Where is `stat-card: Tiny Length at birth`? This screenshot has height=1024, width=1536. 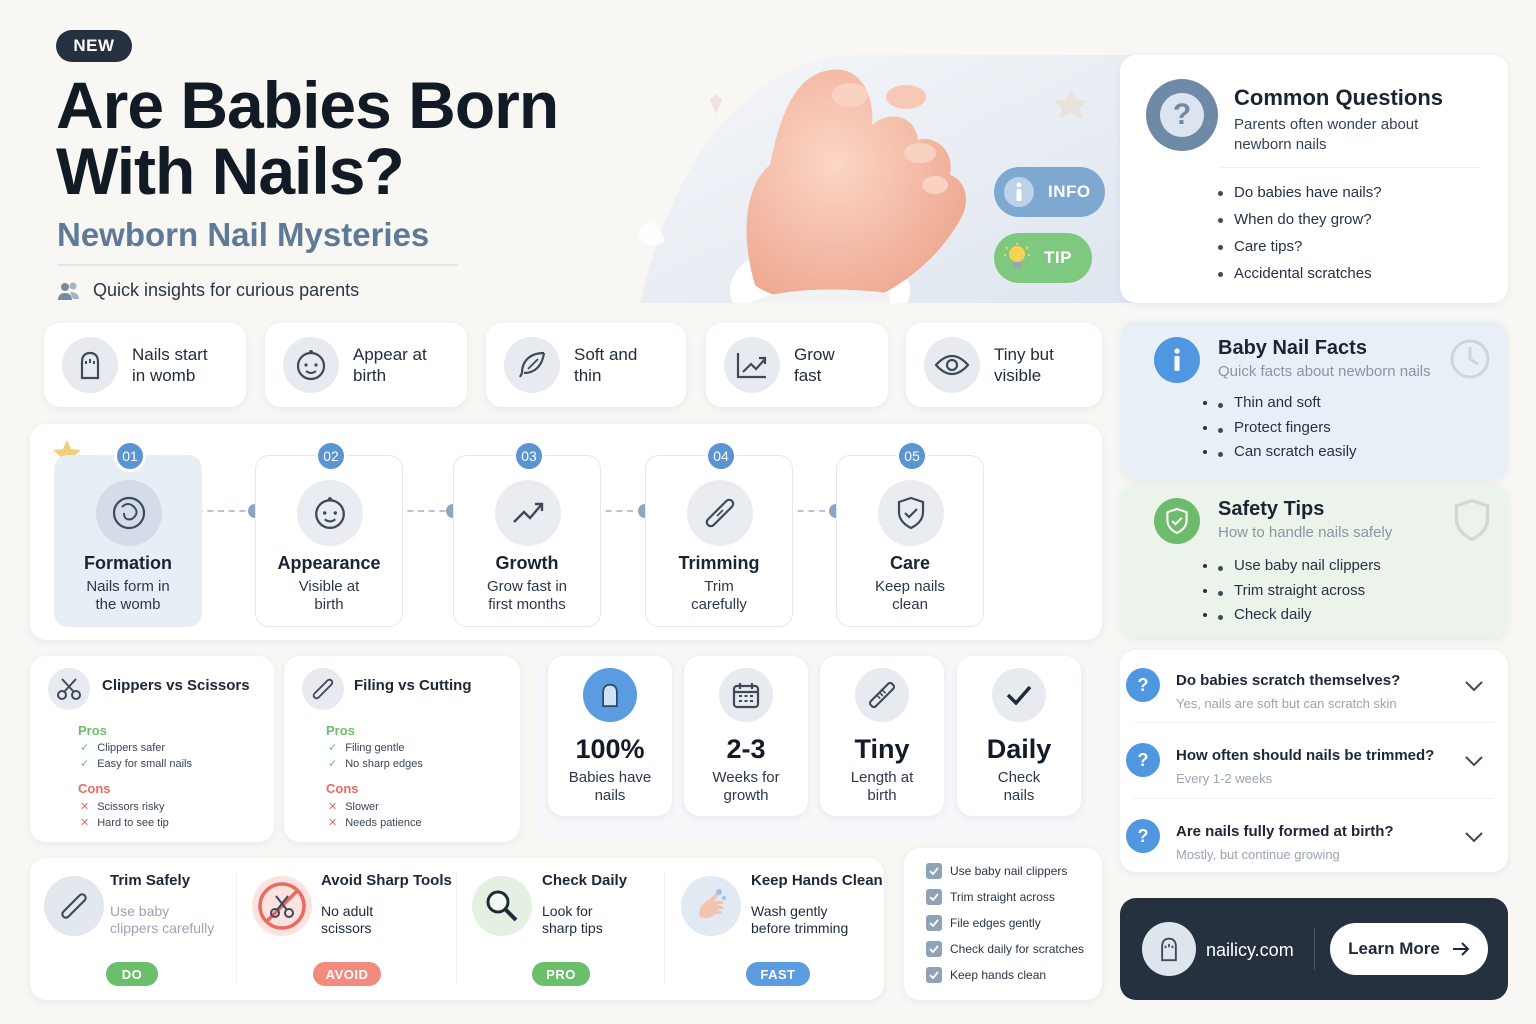
stat-card: Tiny Length at birth is located at coordinates (882, 736).